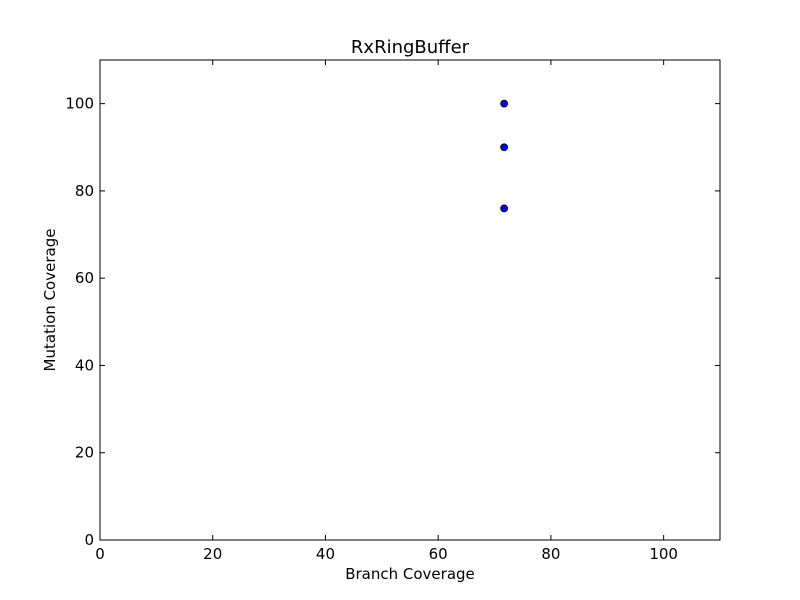 The image size is (800, 600). I want to click on y-tick-label: 0, so click(89, 540).